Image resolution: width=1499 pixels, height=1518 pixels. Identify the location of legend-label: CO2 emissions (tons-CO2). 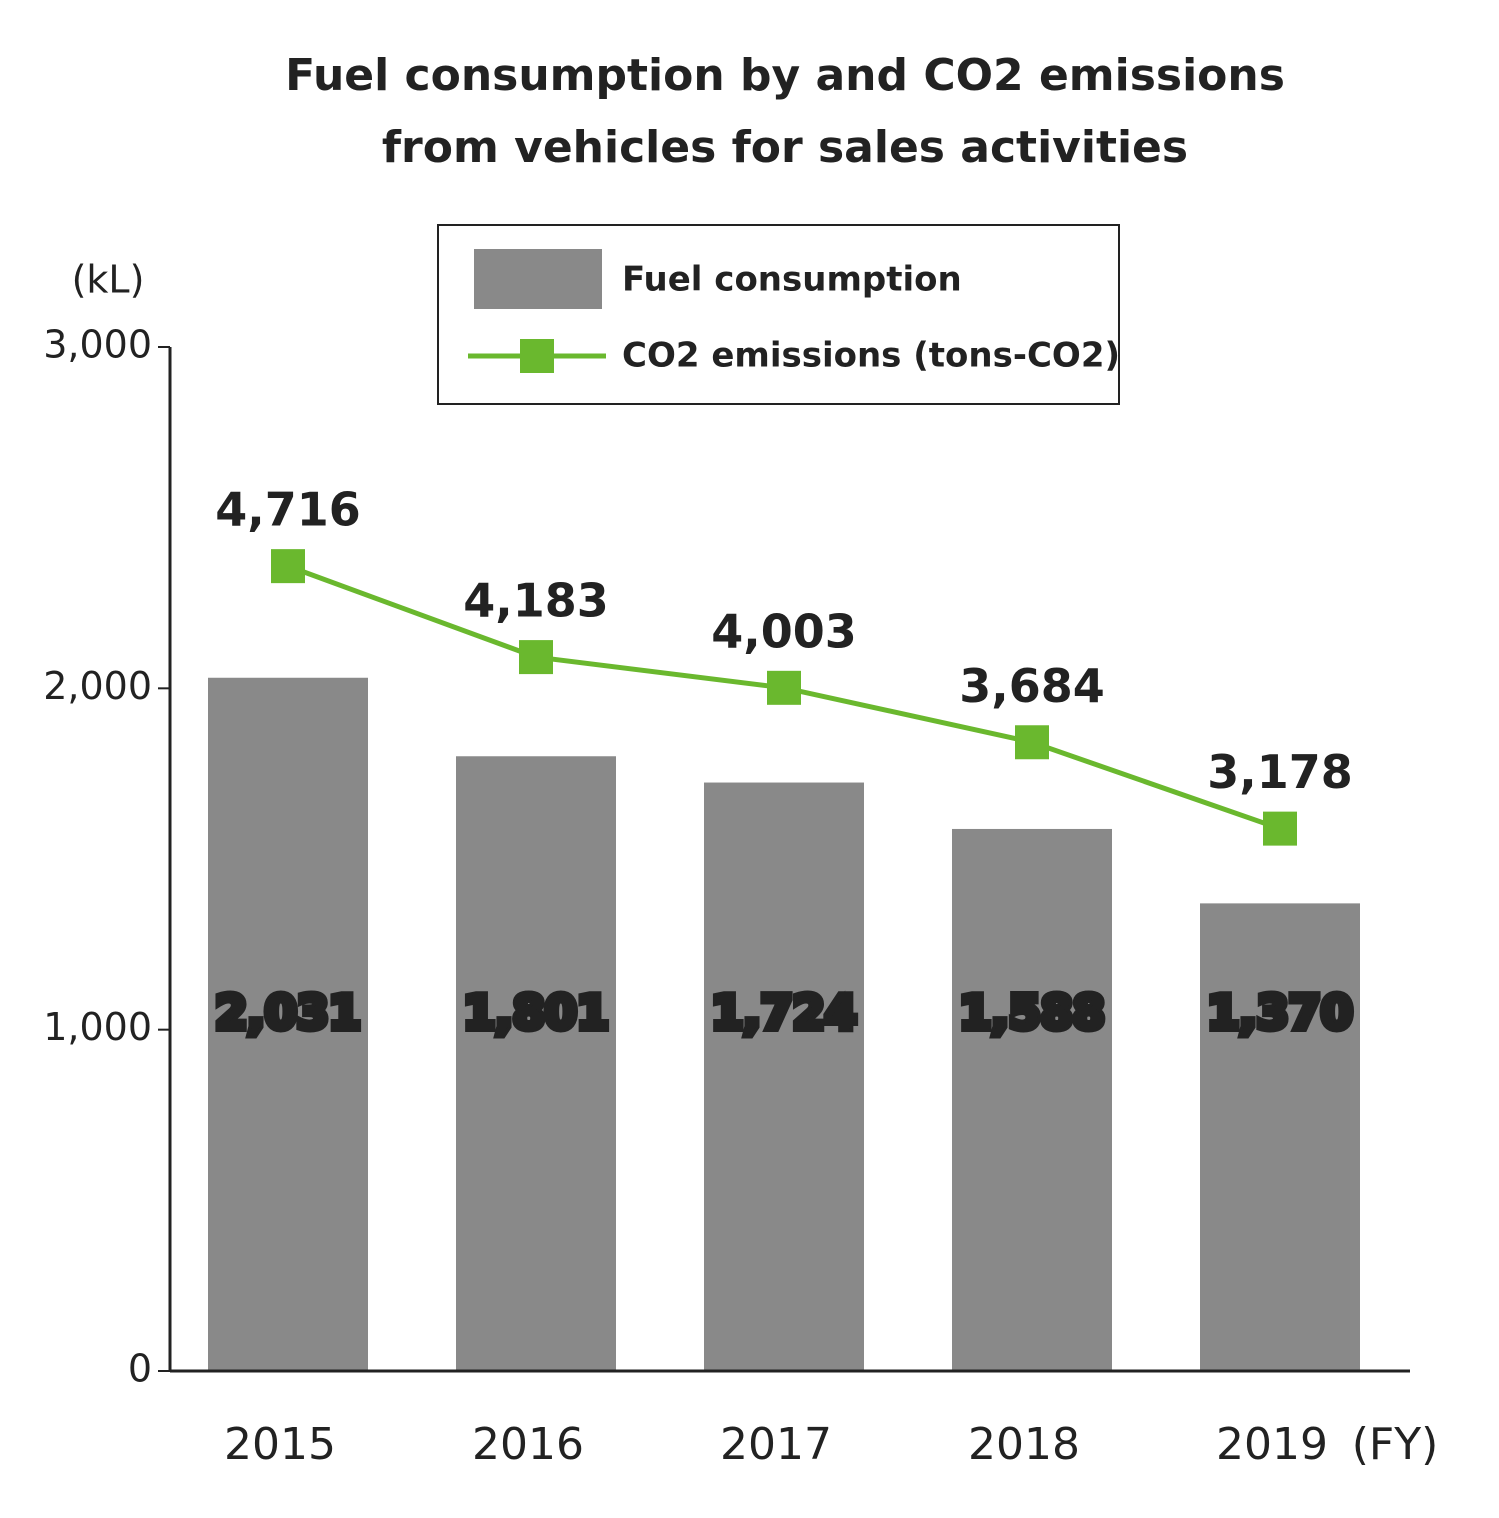
(871, 356).